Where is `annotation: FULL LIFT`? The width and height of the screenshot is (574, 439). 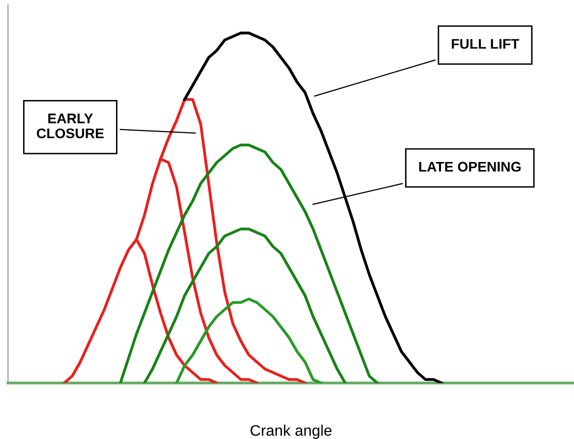 annotation: FULL LIFT is located at coordinates (486, 44).